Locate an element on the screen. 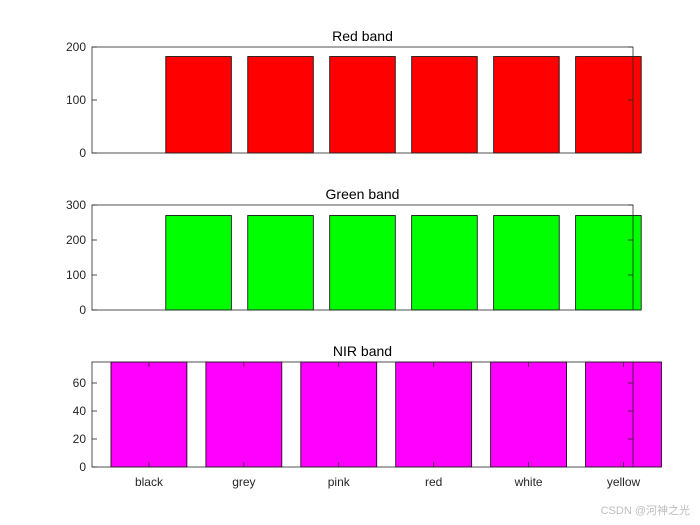  ytick-label-green-band-100: 100 is located at coordinates (76, 275).